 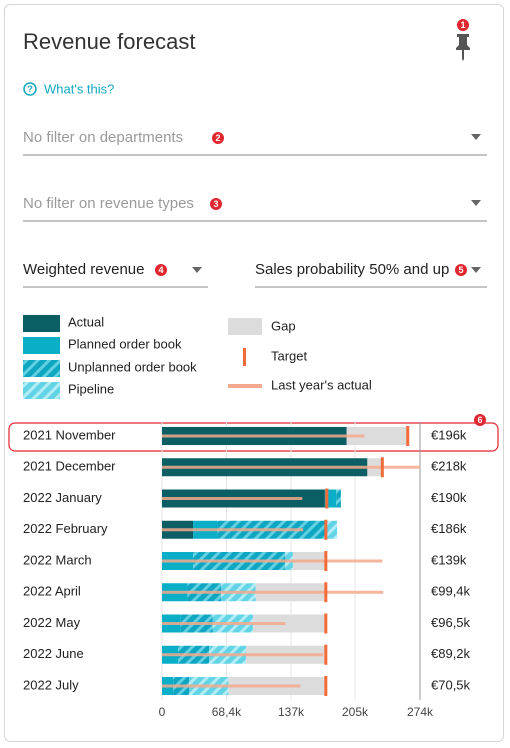 What do you see at coordinates (283, 325) in the screenshot?
I see `legend-label: Gap` at bounding box center [283, 325].